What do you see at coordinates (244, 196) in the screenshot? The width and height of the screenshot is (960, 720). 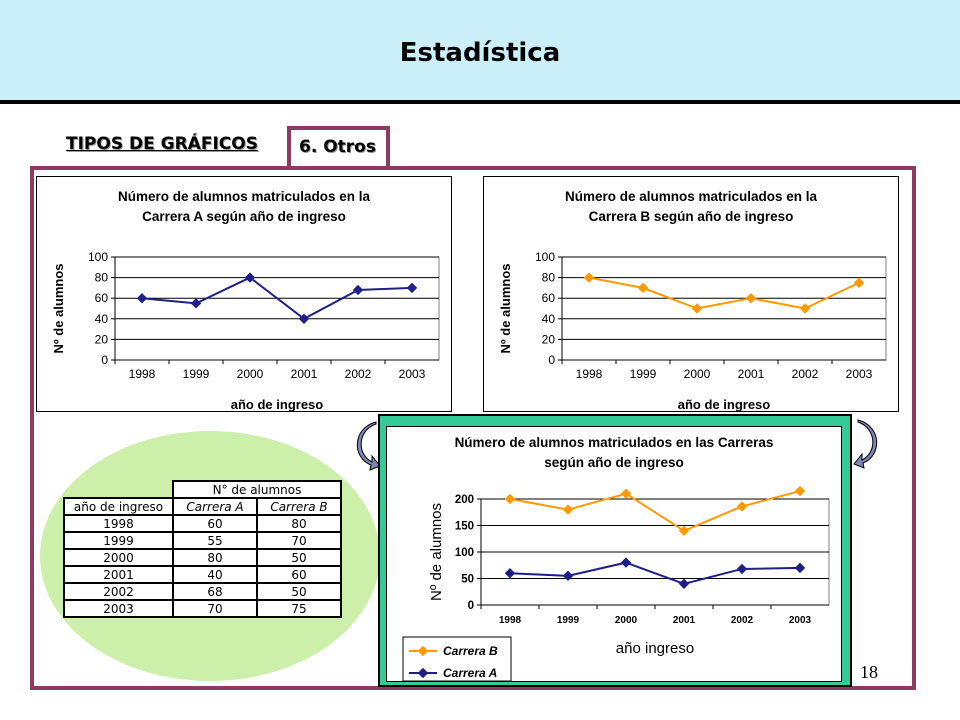 I see `chart-title: Número de alumnos matriculados en la` at bounding box center [244, 196].